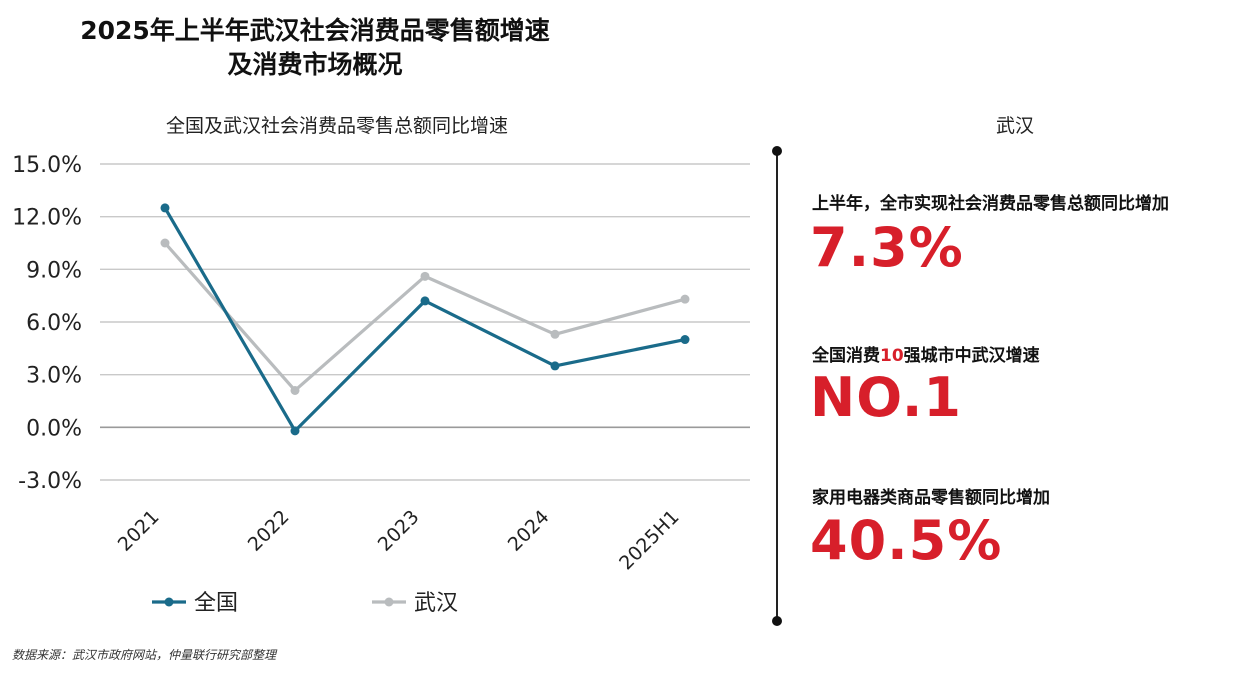  I want to click on page-title: 2025年上半年武汉社会消费品零售额增速 及消费市场概况, so click(315, 48).